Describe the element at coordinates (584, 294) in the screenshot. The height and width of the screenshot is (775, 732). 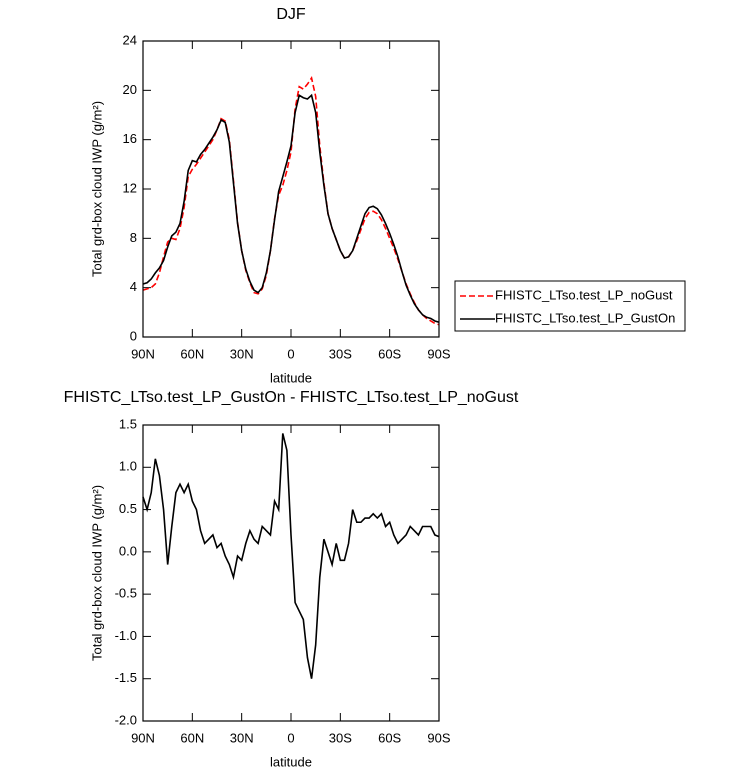
I see `legend-label: FHISTC_LTso.test_LP_noGust` at that location.